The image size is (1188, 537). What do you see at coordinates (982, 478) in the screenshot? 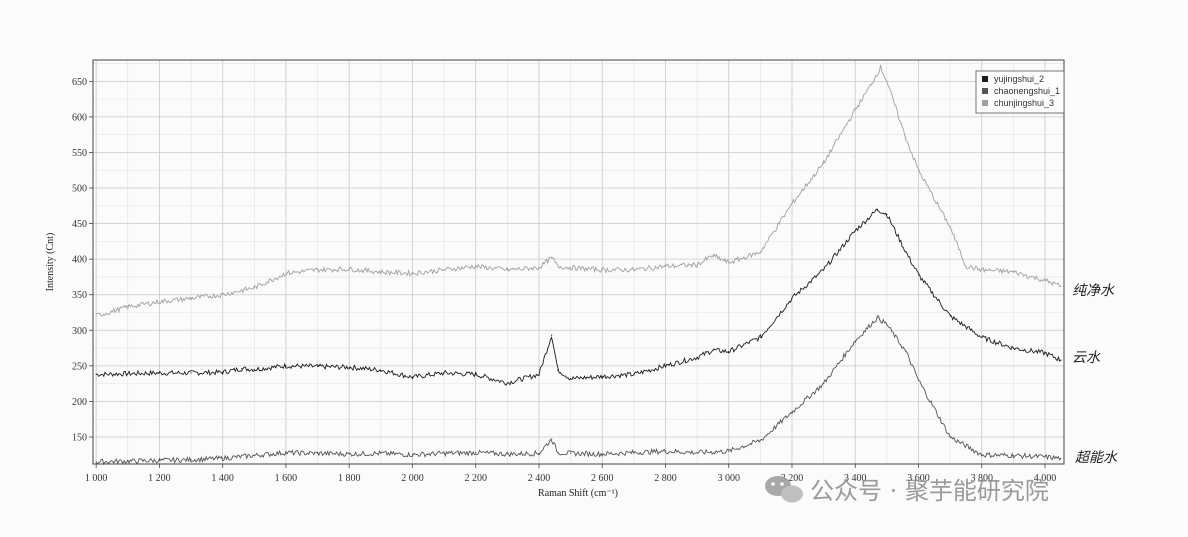
I see `x-tick-label: 3 800` at bounding box center [982, 478].